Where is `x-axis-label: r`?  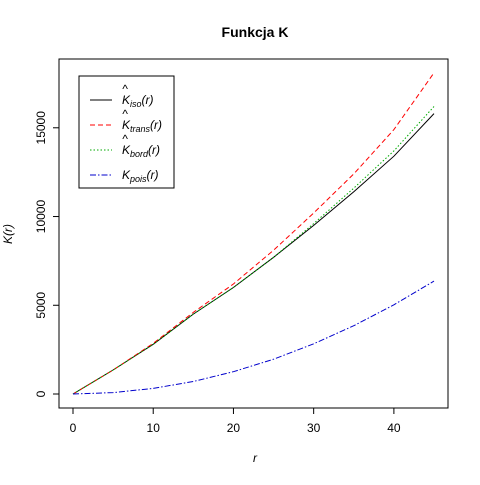
x-axis-label: r is located at coordinates (255, 458).